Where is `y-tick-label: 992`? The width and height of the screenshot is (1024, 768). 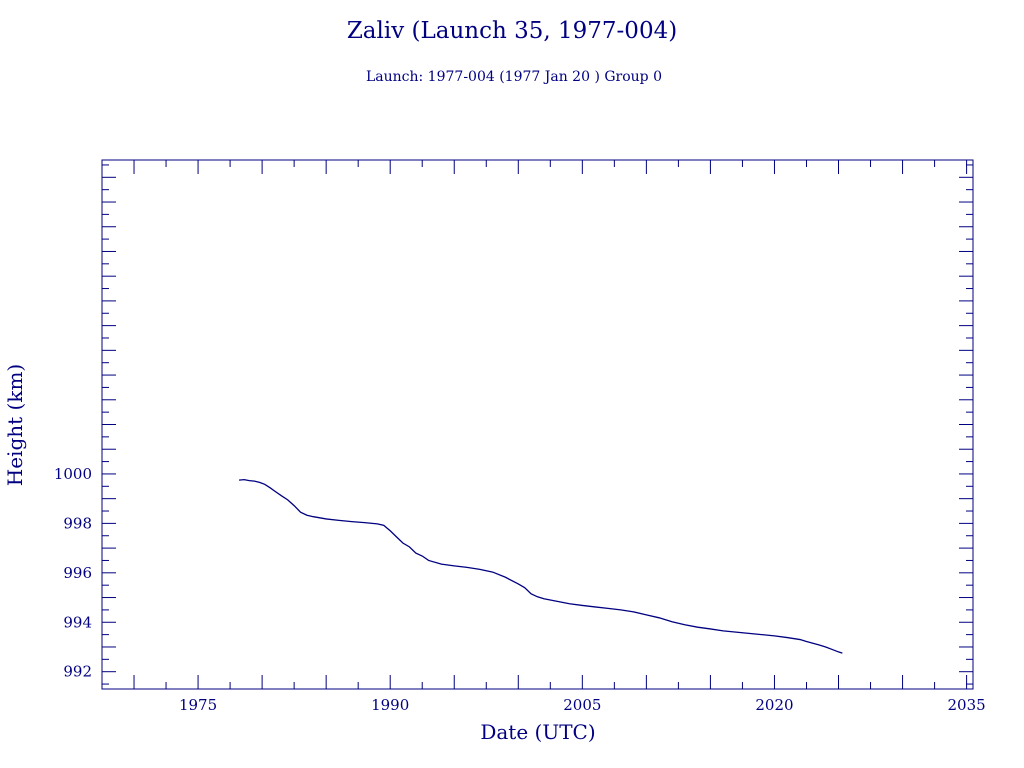 y-tick-label: 992 is located at coordinates (77, 672).